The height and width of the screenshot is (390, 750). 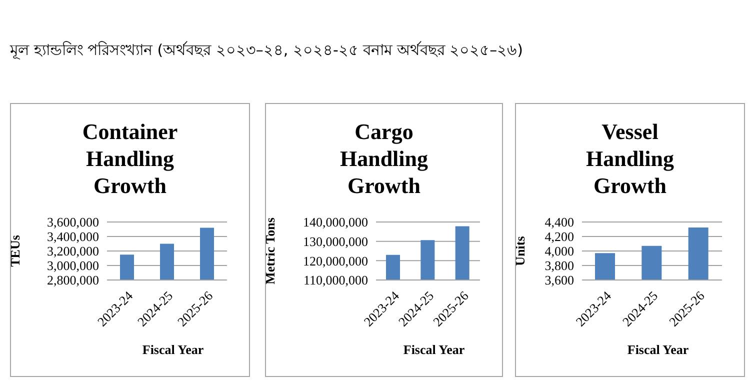 I want to click on y-tick-label: 3,200,000, so click(x=73, y=251).